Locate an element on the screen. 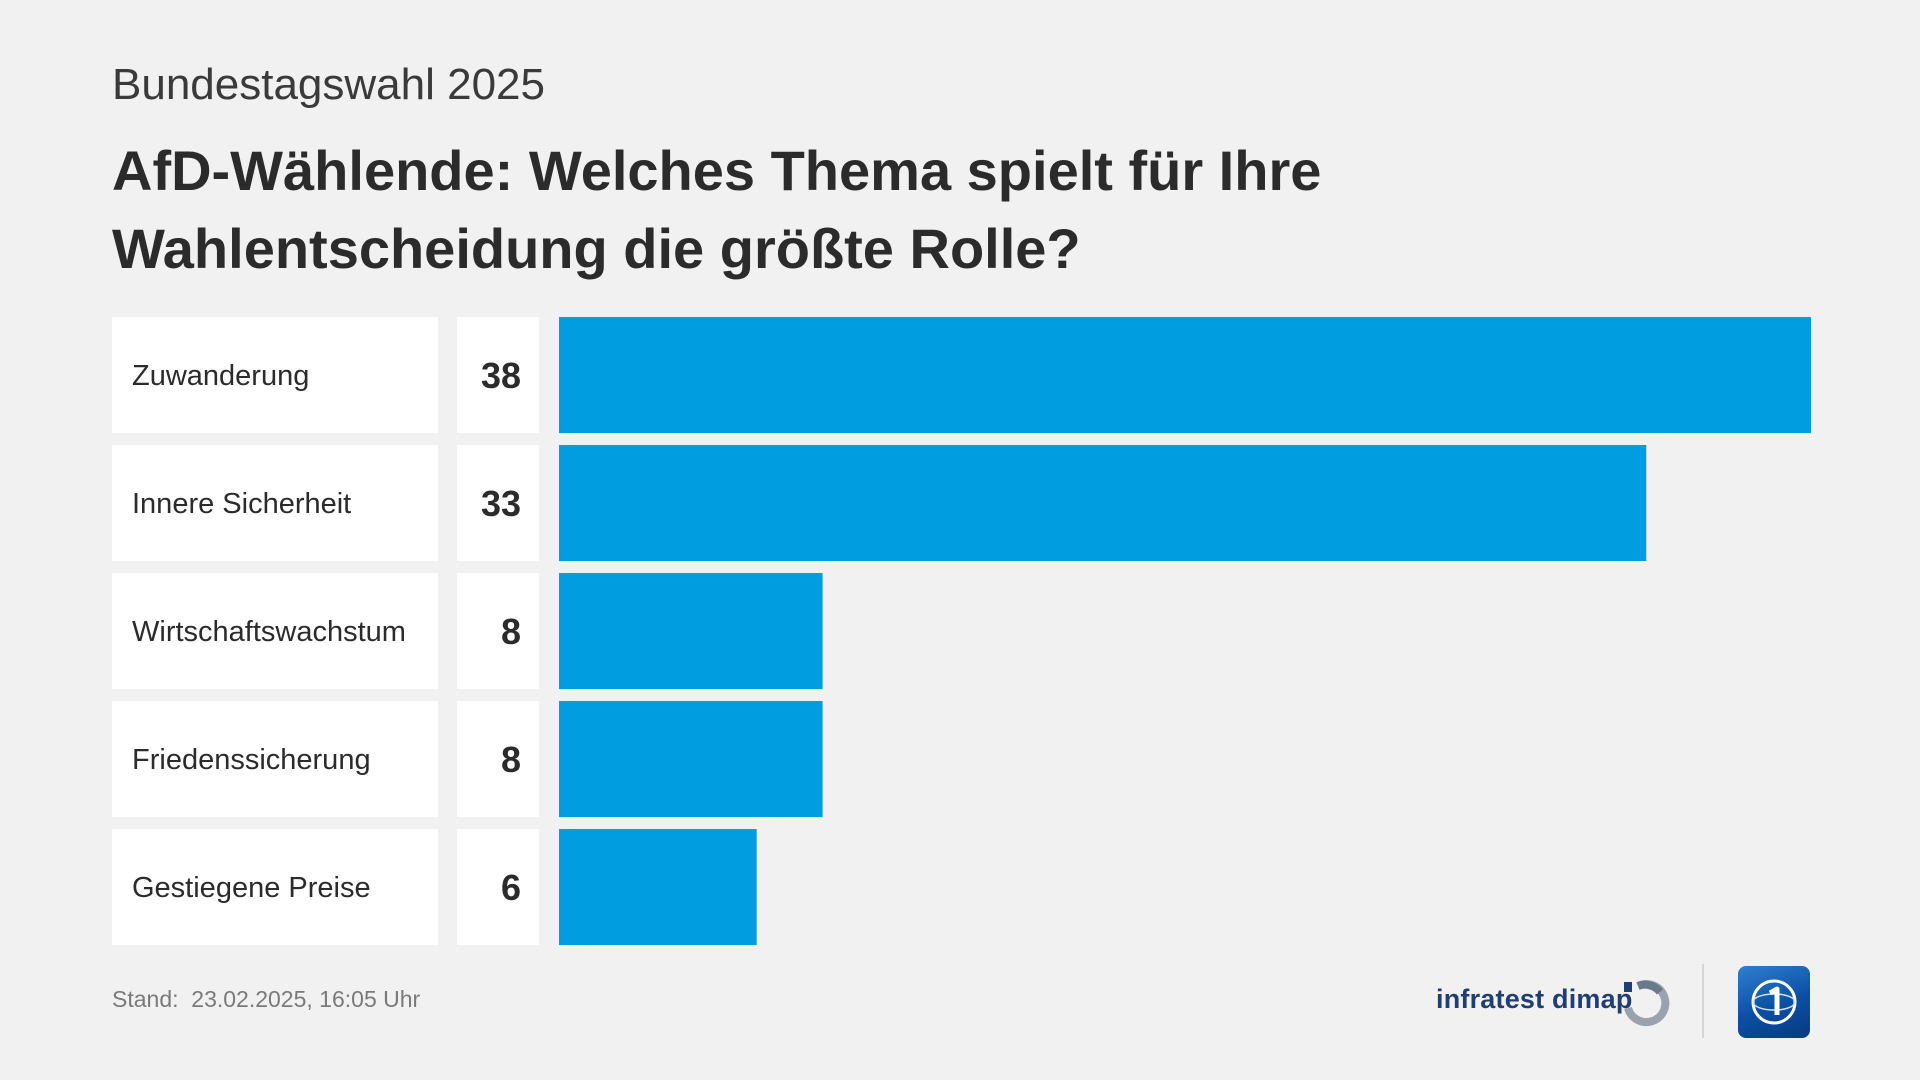 This screenshot has width=1920, height=1080. ard-one-icon is located at coordinates (1774, 1002).